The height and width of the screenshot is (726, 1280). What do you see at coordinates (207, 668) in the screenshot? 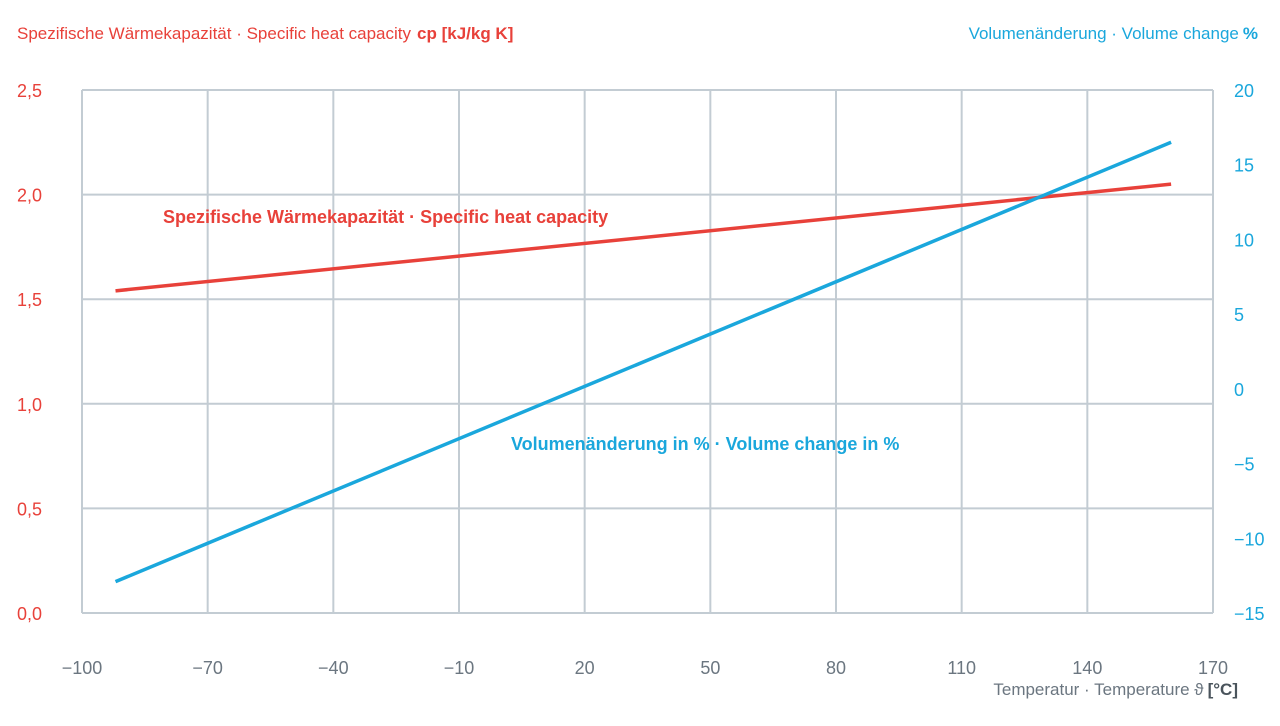
I see `x-axis-tick-label: −70` at bounding box center [207, 668].